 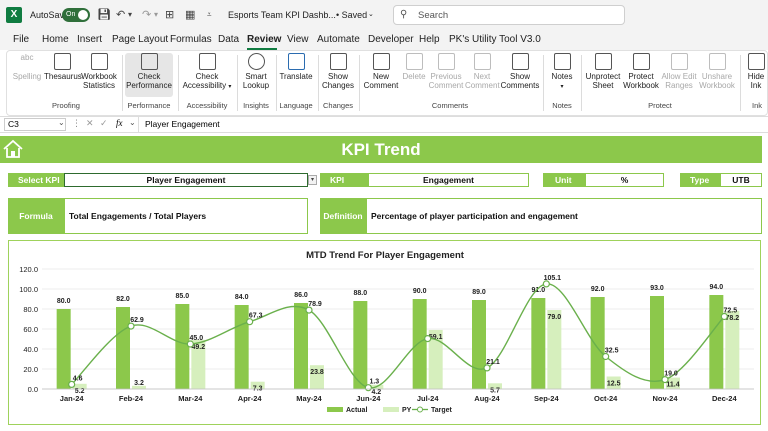 I want to click on group-accessibility: Accessibility, so click(x=207, y=105).